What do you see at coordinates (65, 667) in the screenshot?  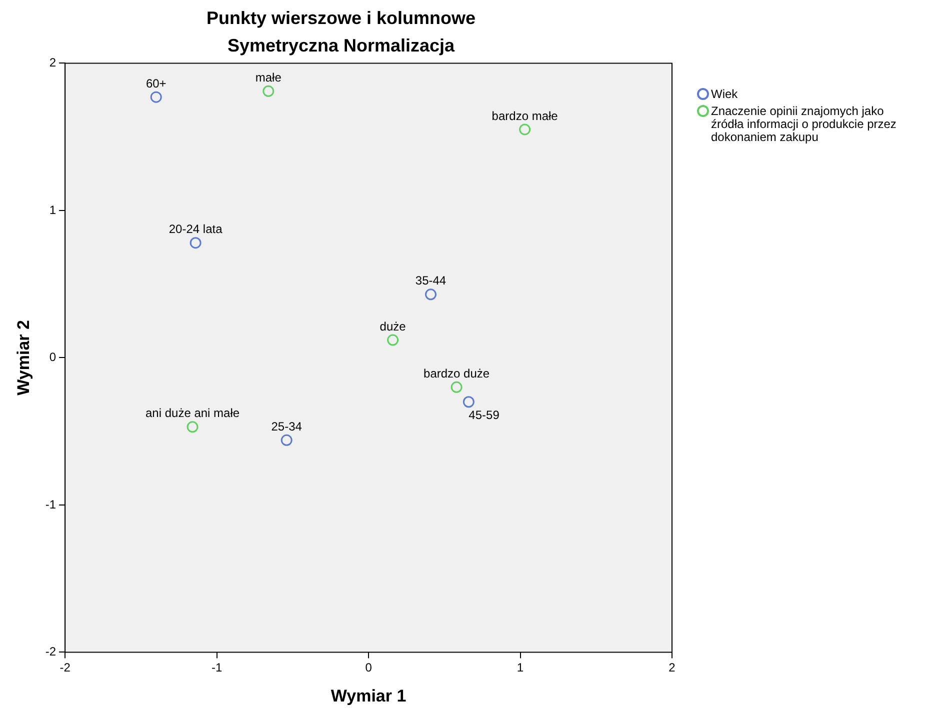 I see `x-tick-label: -2` at bounding box center [65, 667].